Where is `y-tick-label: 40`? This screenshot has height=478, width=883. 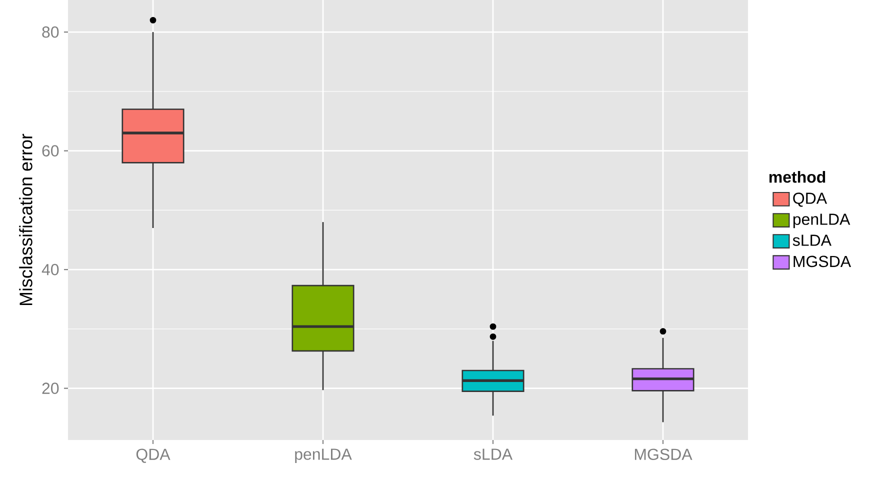
y-tick-label: 40 is located at coordinates (50, 270).